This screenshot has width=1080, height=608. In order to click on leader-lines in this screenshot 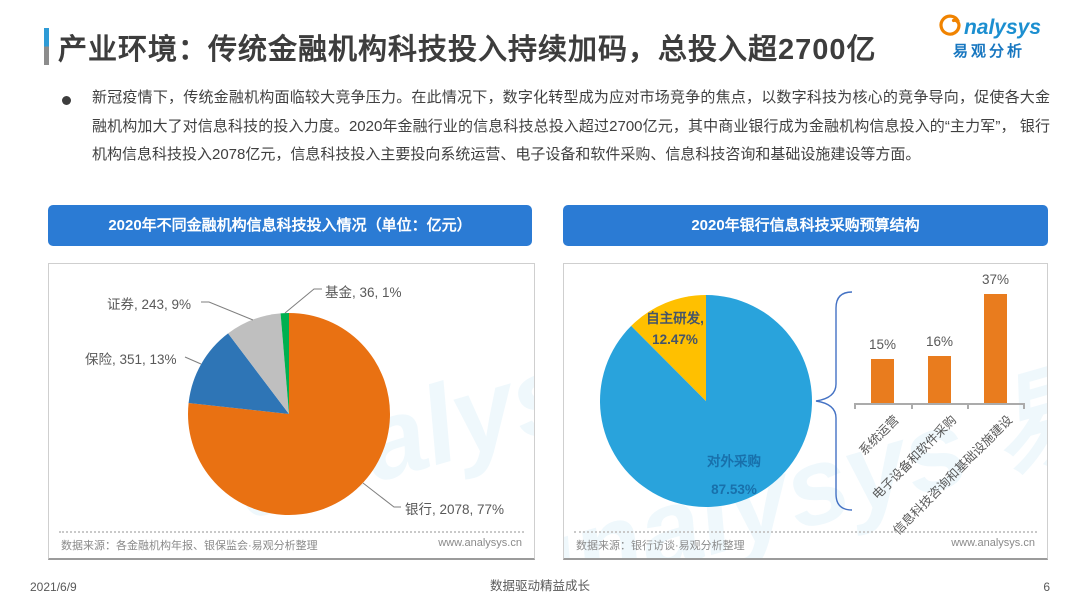, I will do `click(292, 398)`.